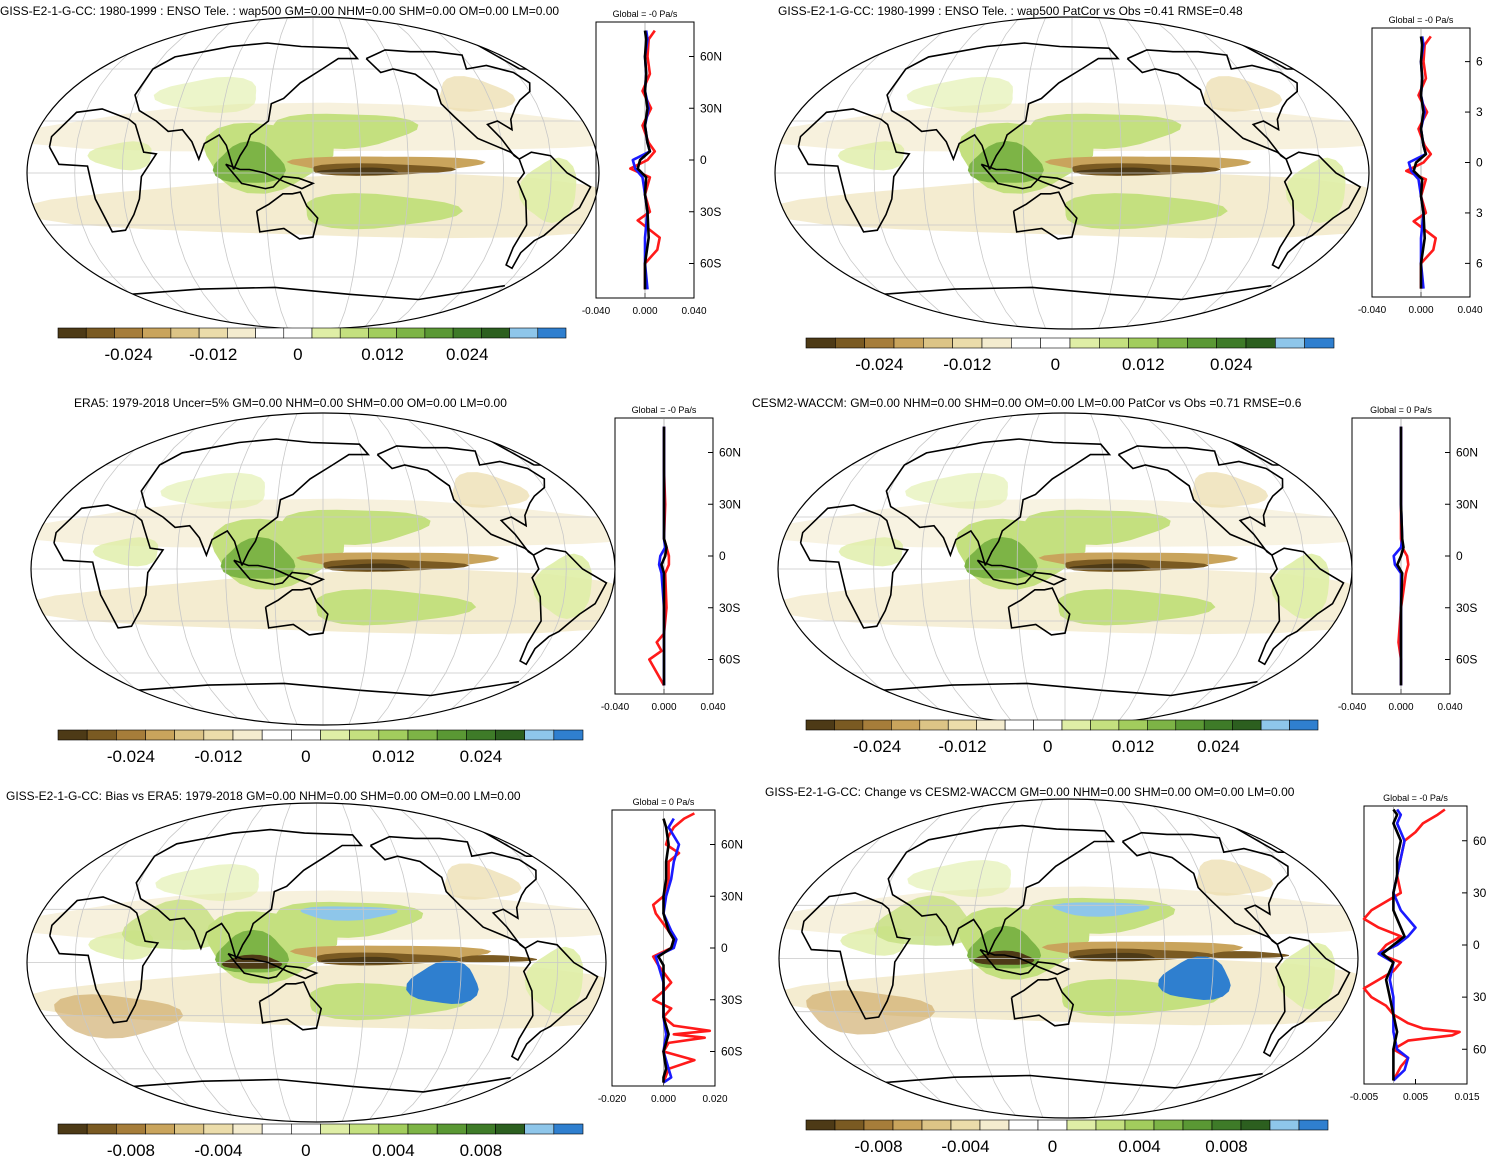 The image size is (1493, 1164). I want to click on zonal-profile-p2: Global = -0 Pa/s 6 3 0 3 6 -0.040 0.000 0.040, so click(1420, 165).